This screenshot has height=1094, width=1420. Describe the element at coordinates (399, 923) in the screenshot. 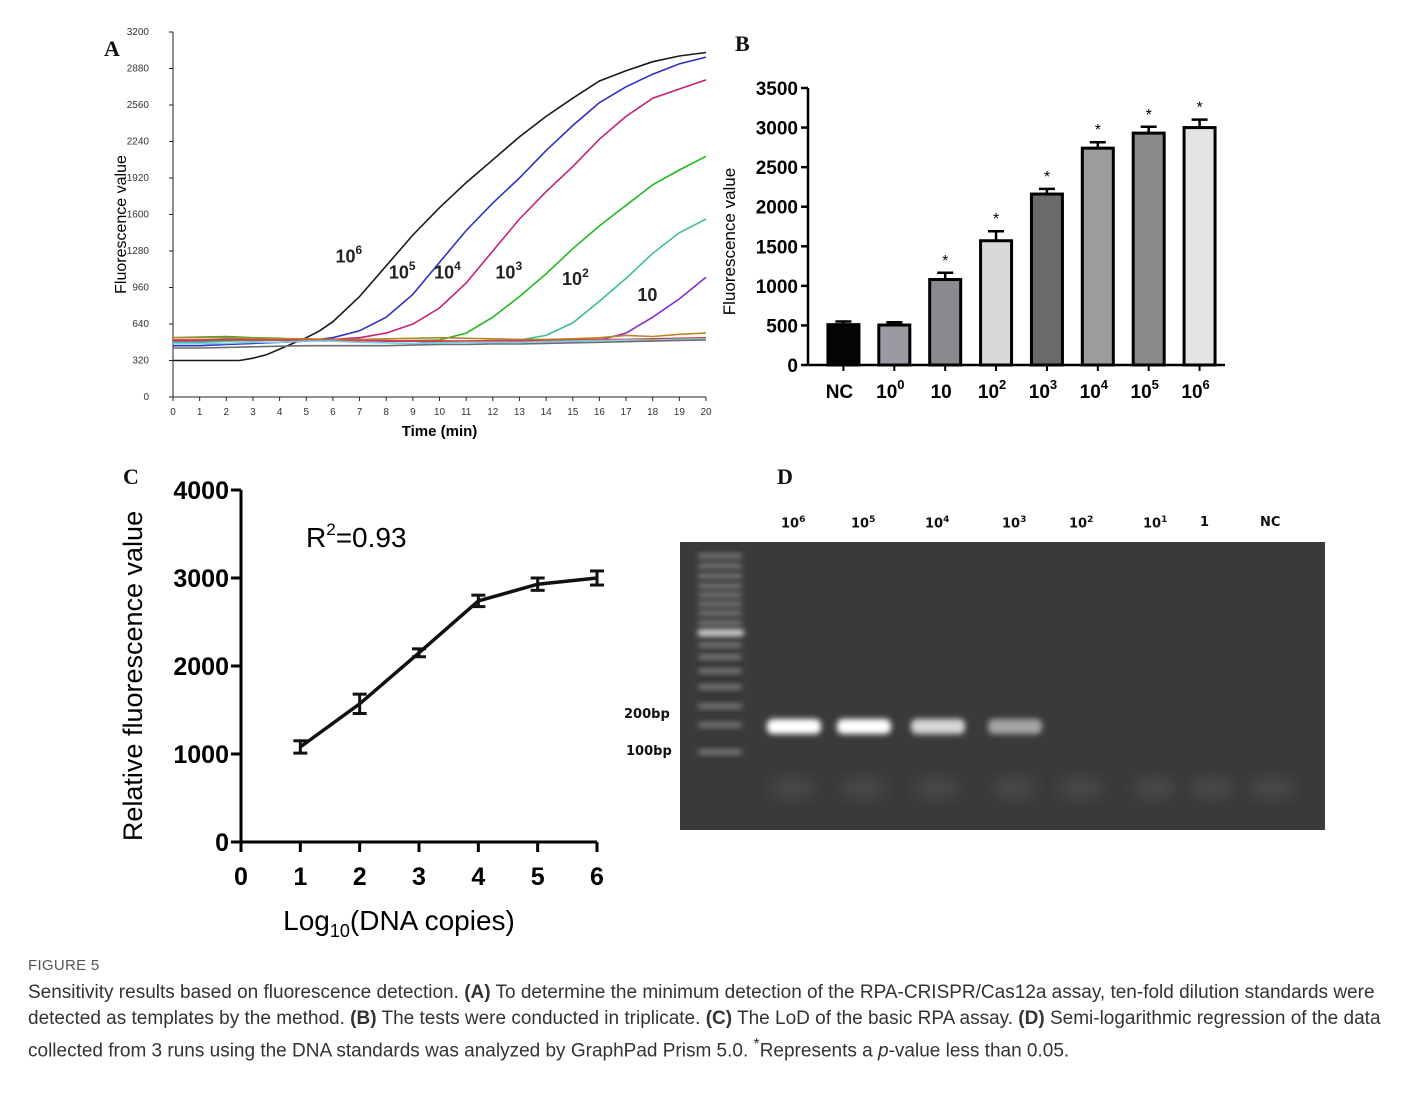

I see `c-x-axis-title: Log10(DNA copies)` at that location.